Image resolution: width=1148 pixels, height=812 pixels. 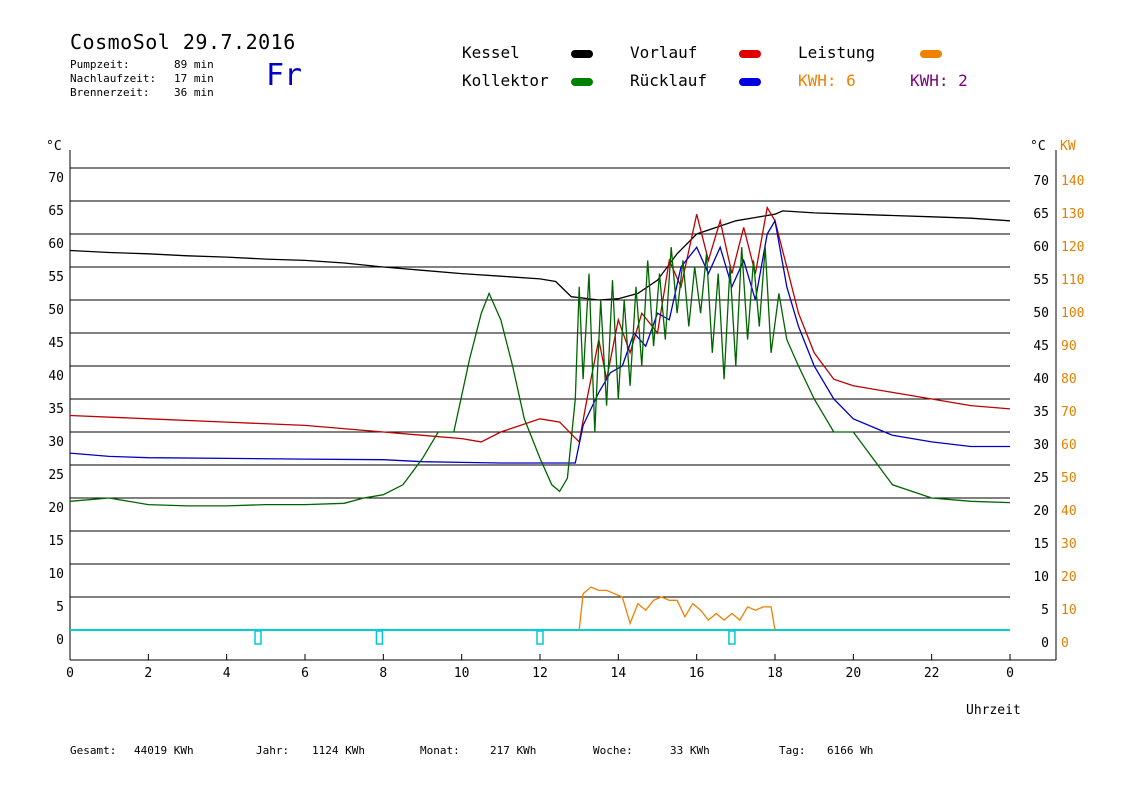 I want to click on y2-tick-label-right: 50, so click(x=1069, y=478).